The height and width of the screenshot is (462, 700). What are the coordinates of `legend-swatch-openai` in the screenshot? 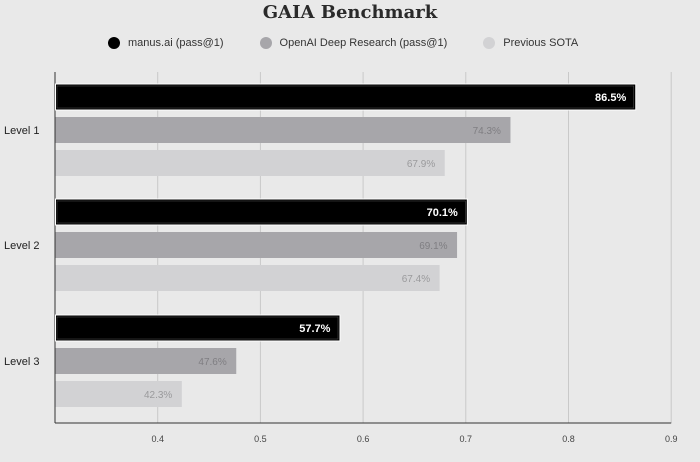 It's located at (265, 43).